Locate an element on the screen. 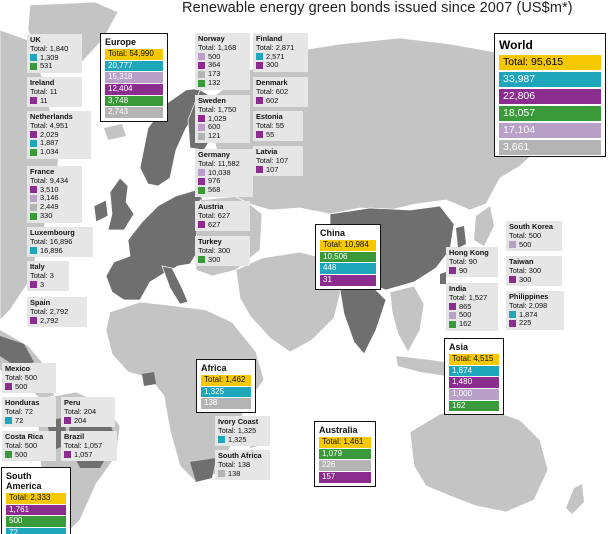  country-total: Total: 3 is located at coordinates (42, 275).